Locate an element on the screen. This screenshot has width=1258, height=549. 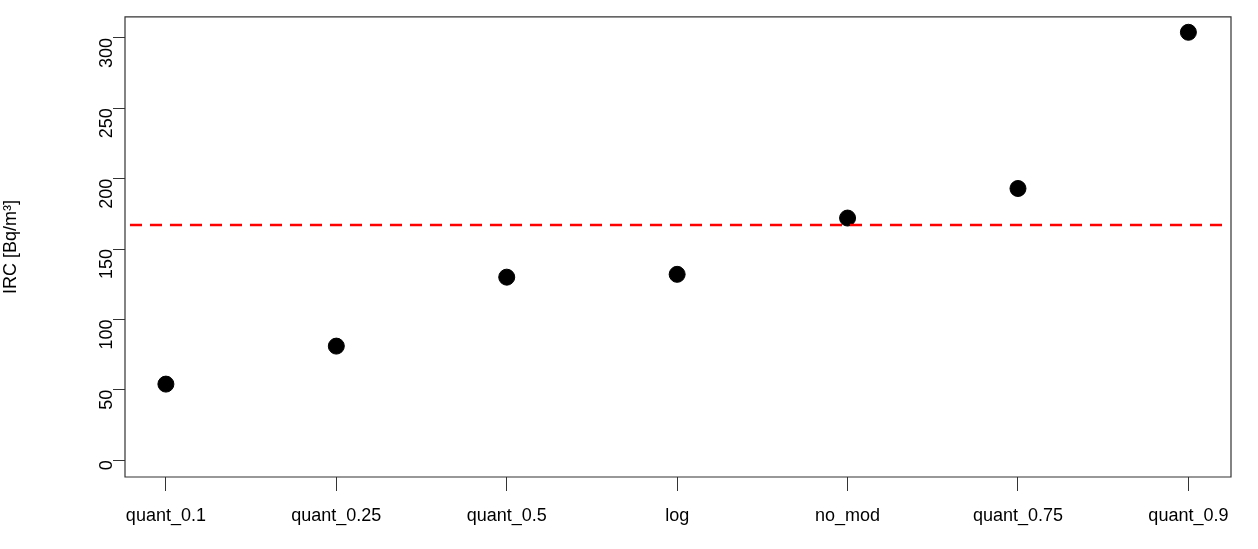
x-tick-label: quant_0.1 is located at coordinates (165, 515).